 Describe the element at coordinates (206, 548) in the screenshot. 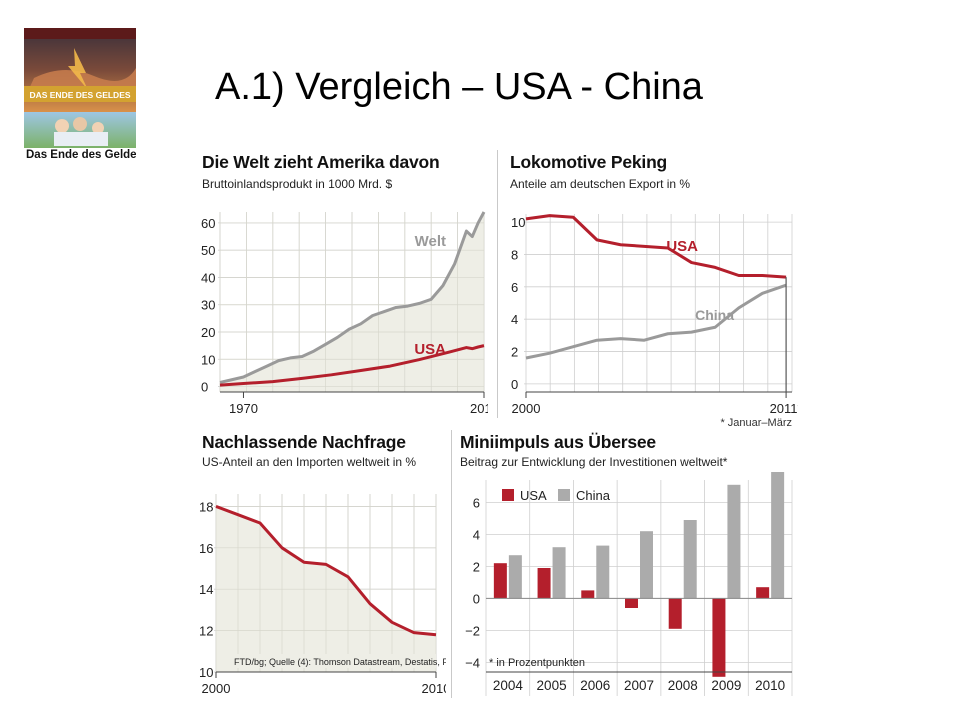

I see `y-tick-label: 16` at that location.